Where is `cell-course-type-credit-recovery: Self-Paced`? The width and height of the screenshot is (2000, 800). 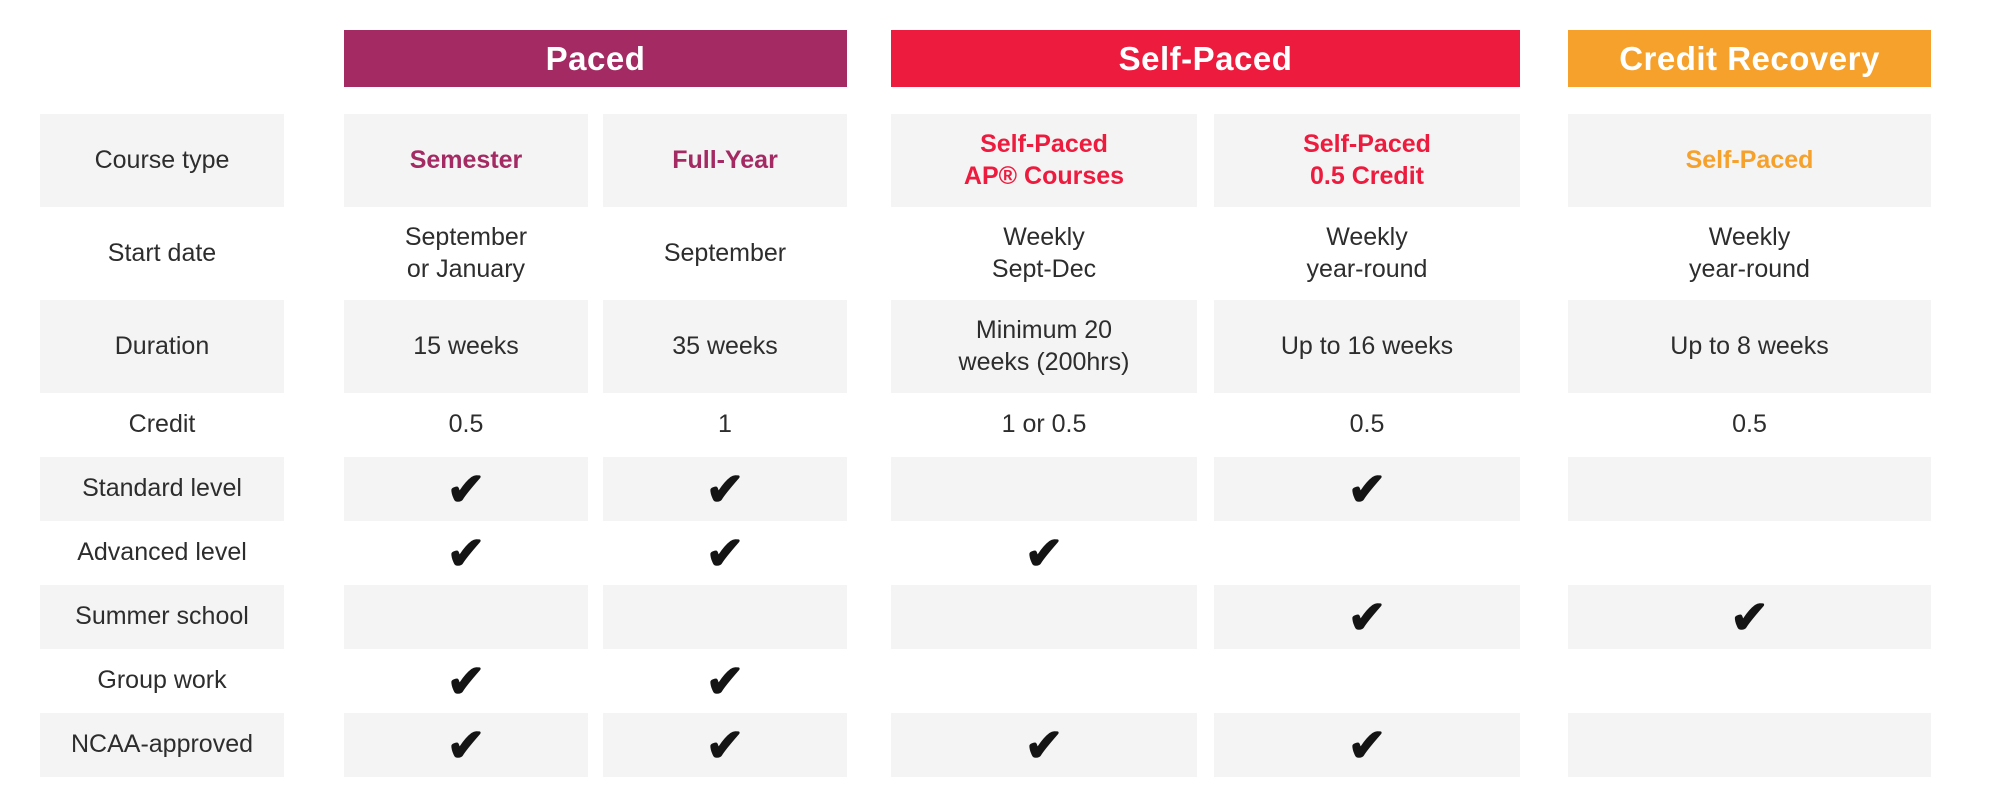
cell-course-type-credit-recovery: Self-Paced is located at coordinates (1749, 160).